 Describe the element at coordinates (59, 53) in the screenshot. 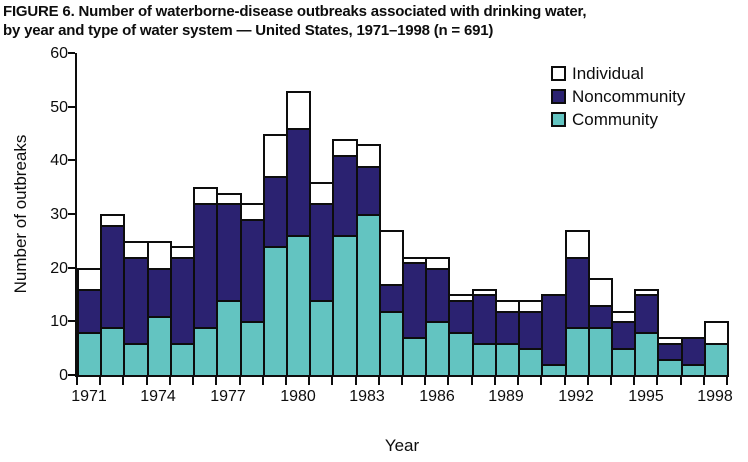

I see `y-tick-label-60: 60` at that location.